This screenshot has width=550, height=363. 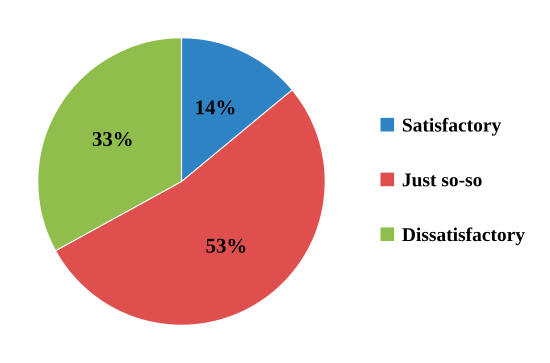 I want to click on data-label: 53%, so click(x=226, y=245).